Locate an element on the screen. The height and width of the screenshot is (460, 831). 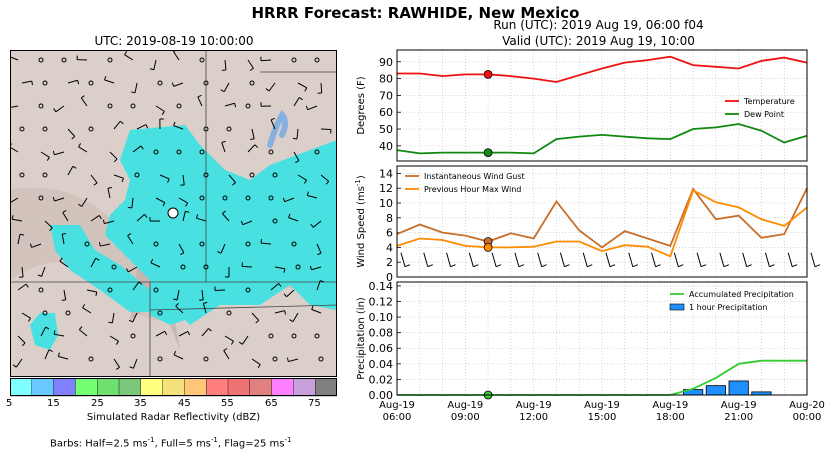
colorbar-ticks: 5 15 25 35 45 55 65 75 is located at coordinates (171, 405).